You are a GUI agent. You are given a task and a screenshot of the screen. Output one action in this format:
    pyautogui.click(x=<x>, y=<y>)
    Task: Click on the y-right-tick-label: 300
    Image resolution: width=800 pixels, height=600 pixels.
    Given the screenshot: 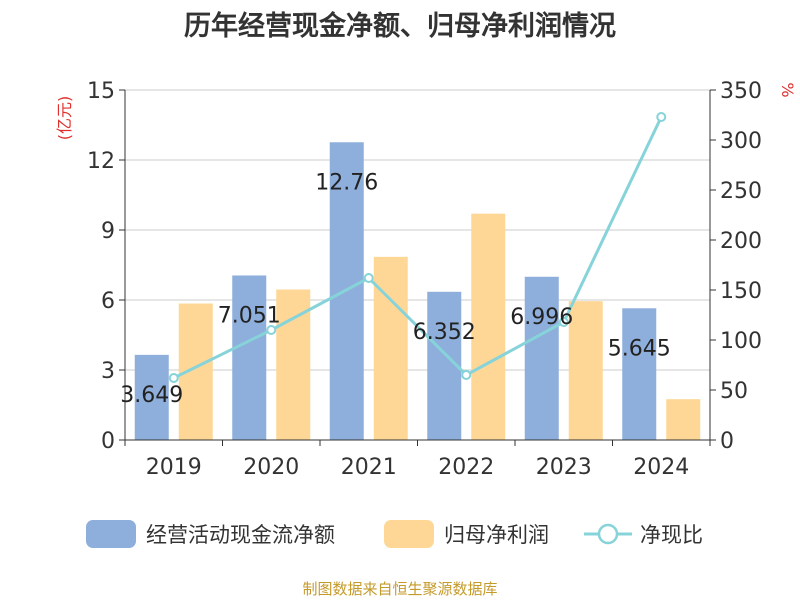 What is the action you would take?
    pyautogui.click(x=741, y=141)
    